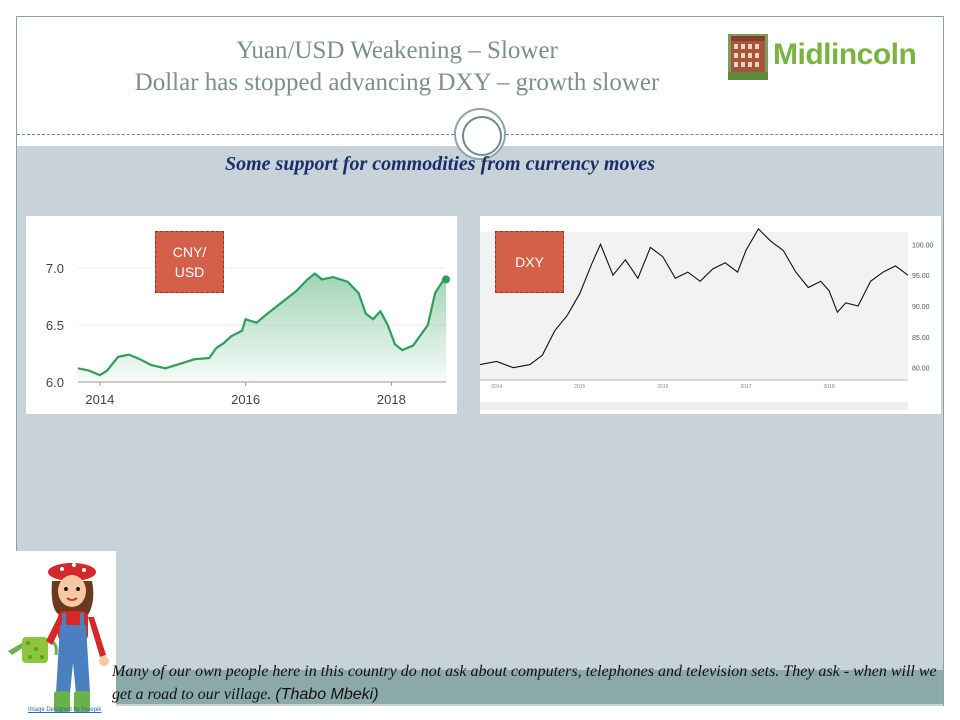 Image resolution: width=960 pixels, height=720 pixels. Describe the element at coordinates (480, 134) in the screenshot. I see `circle-ornament` at that location.